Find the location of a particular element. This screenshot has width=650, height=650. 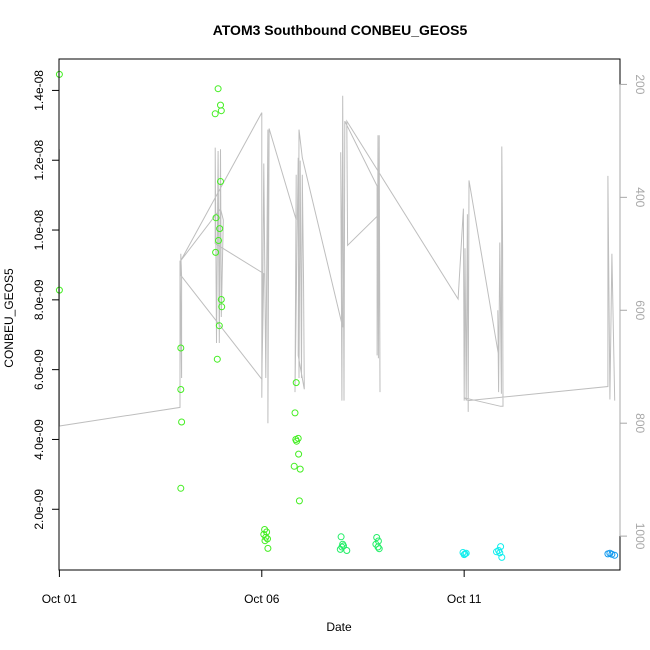

y2-tick-label: 400 is located at coordinates (640, 197).